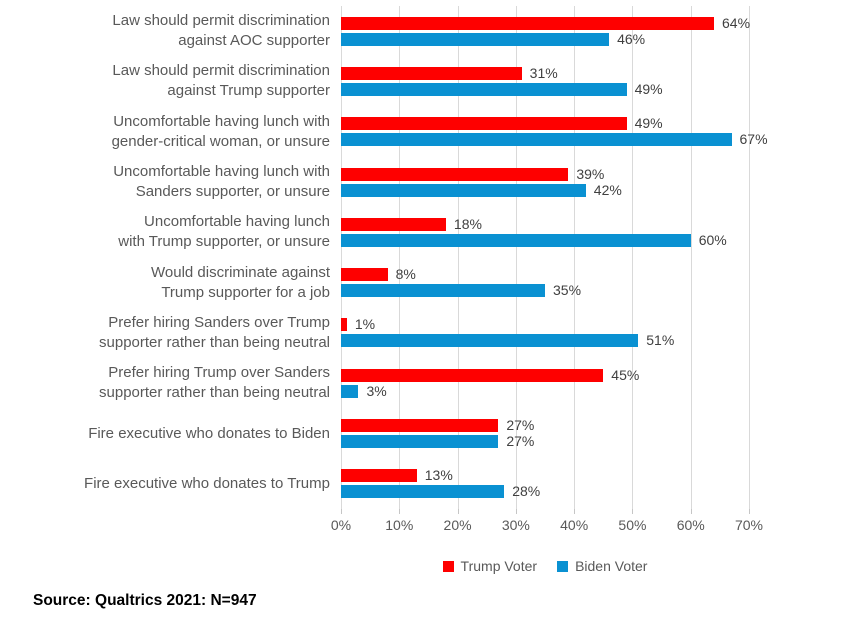 The width and height of the screenshot is (849, 623). I want to click on category-label-text: Fire executive who donates to Trump, so click(207, 483).